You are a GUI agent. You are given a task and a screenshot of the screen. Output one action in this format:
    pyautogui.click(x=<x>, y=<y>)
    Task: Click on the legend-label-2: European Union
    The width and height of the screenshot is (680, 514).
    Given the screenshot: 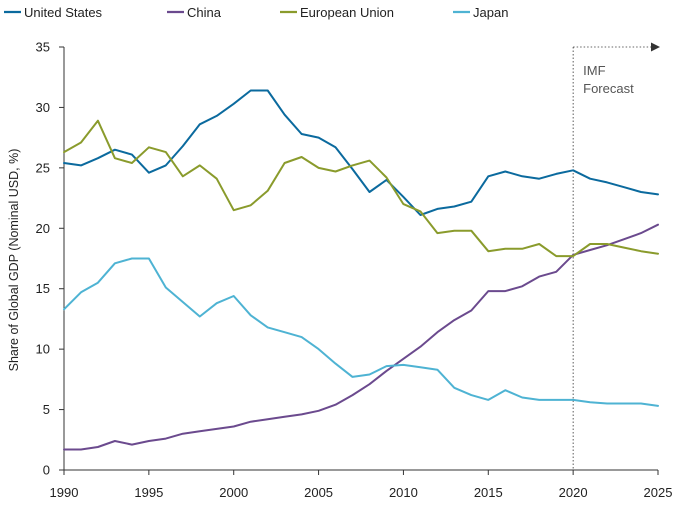 What is the action you would take?
    pyautogui.click(x=347, y=12)
    